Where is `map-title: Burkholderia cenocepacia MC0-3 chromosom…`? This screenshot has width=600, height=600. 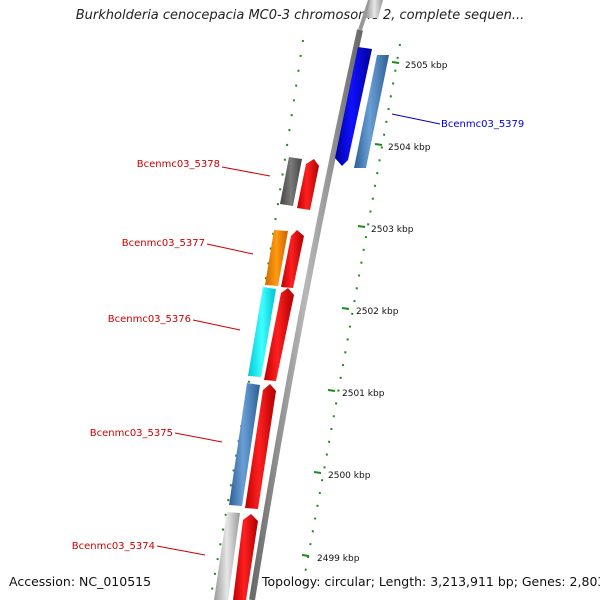
map-title: Burkholderia cenocepacia MC0-3 chromosom… is located at coordinates (300, 15).